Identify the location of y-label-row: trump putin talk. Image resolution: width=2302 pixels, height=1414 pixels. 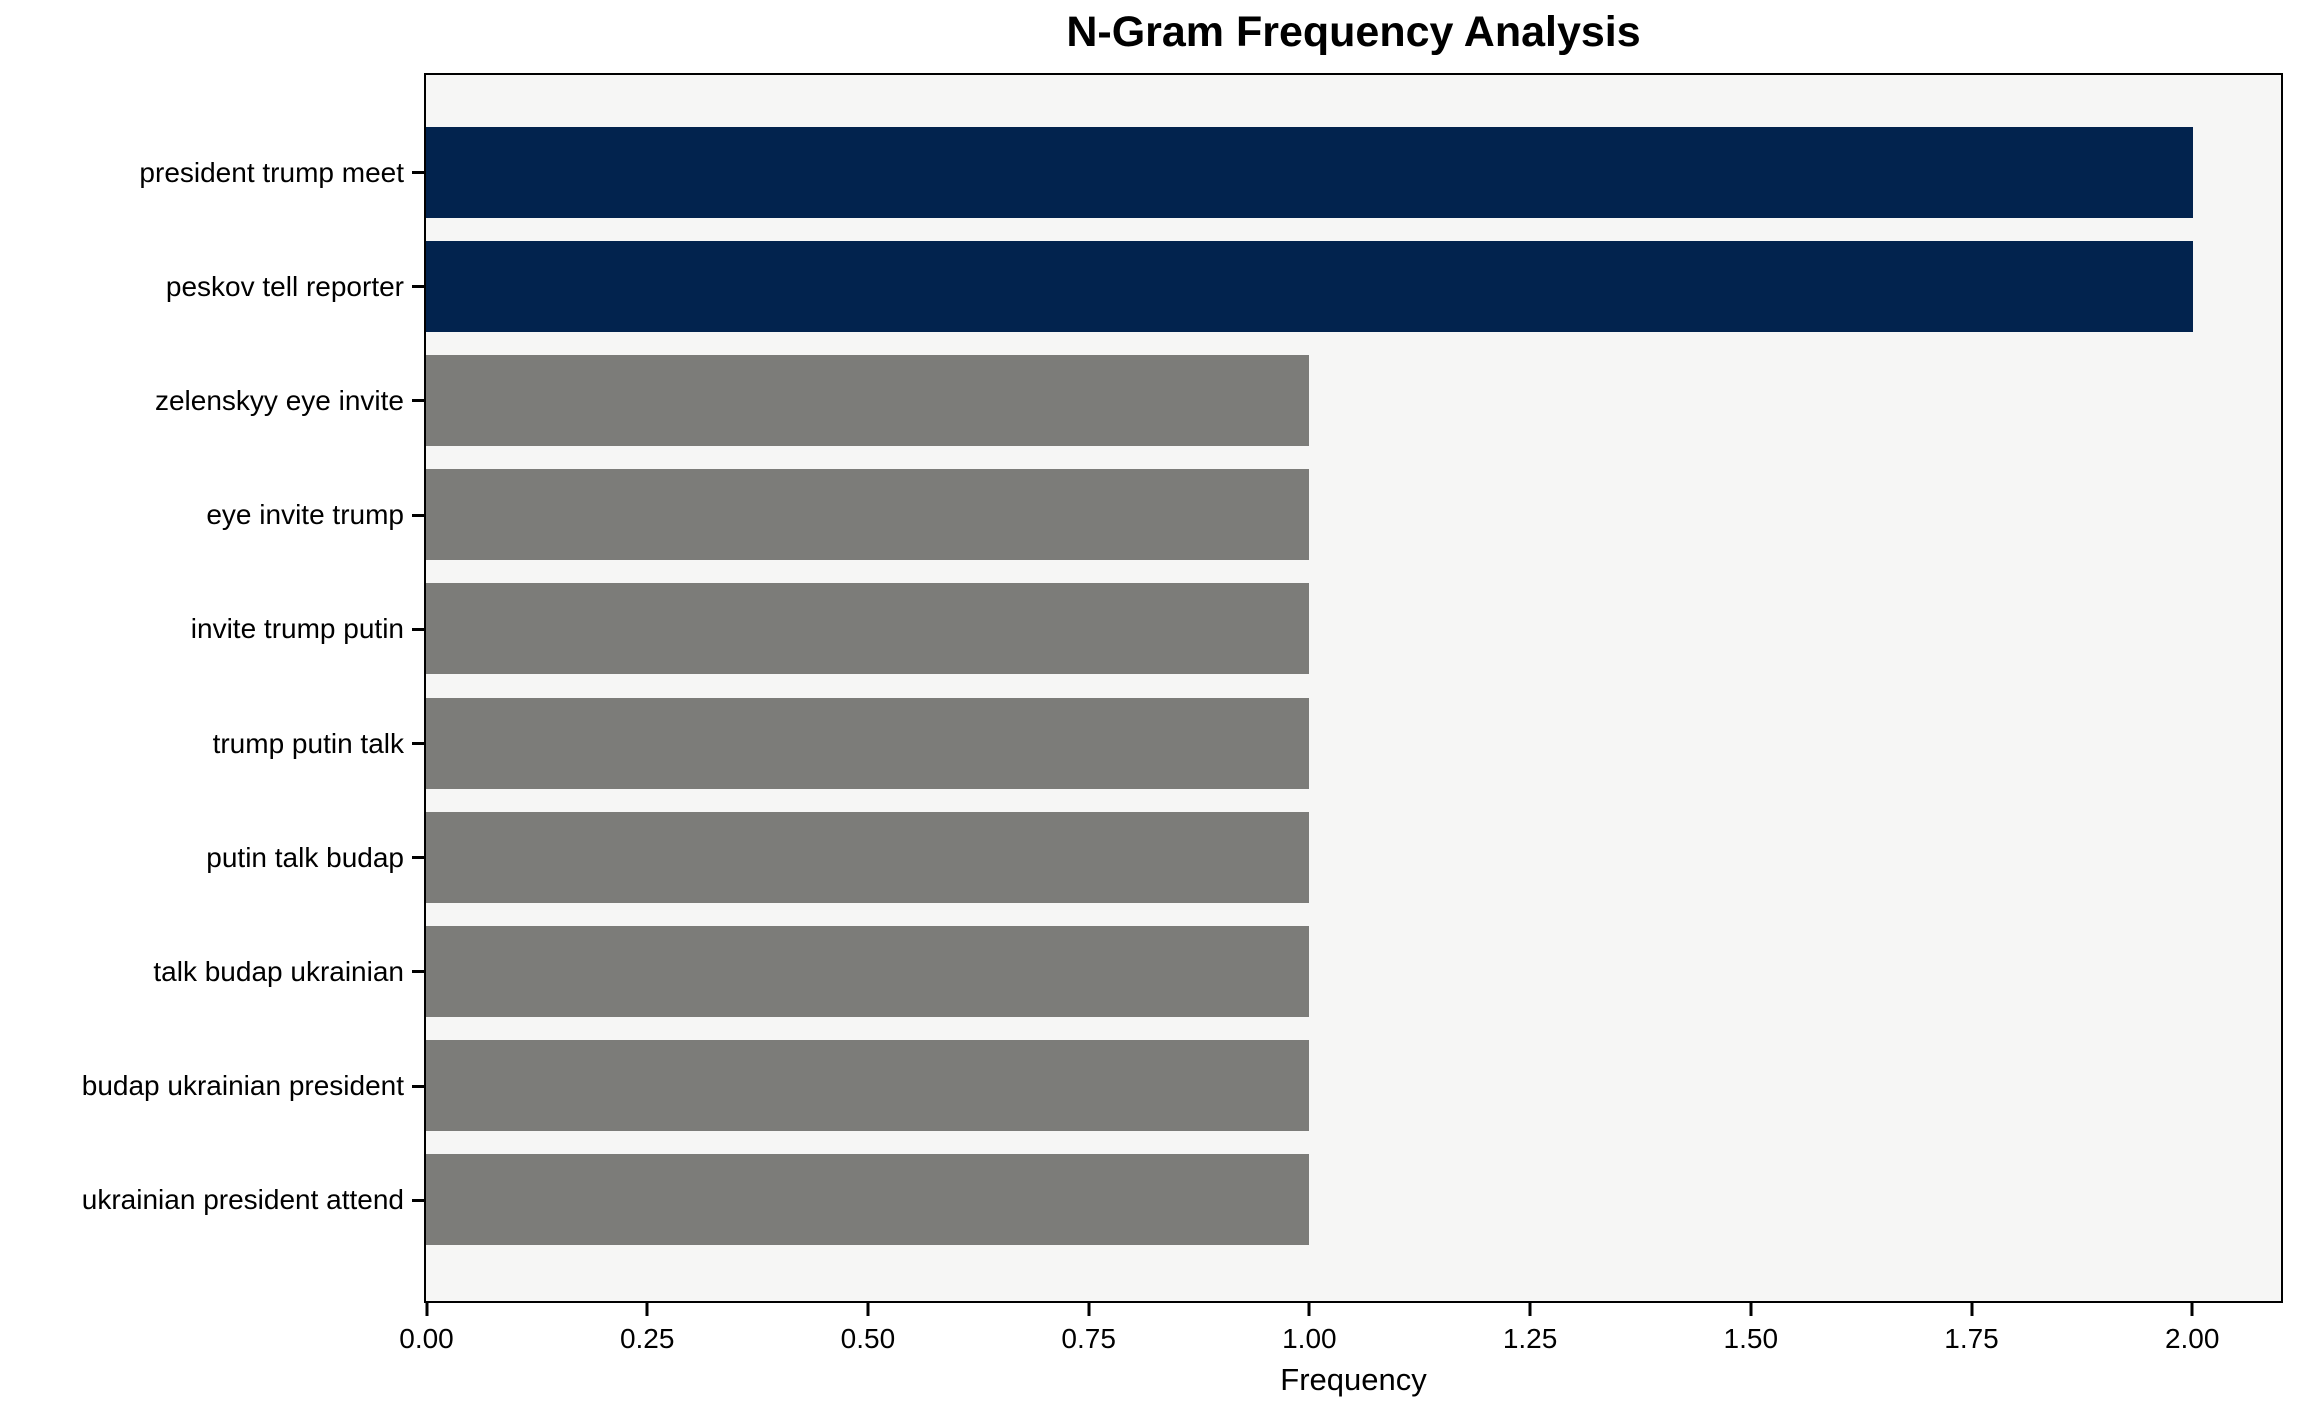
(212, 743).